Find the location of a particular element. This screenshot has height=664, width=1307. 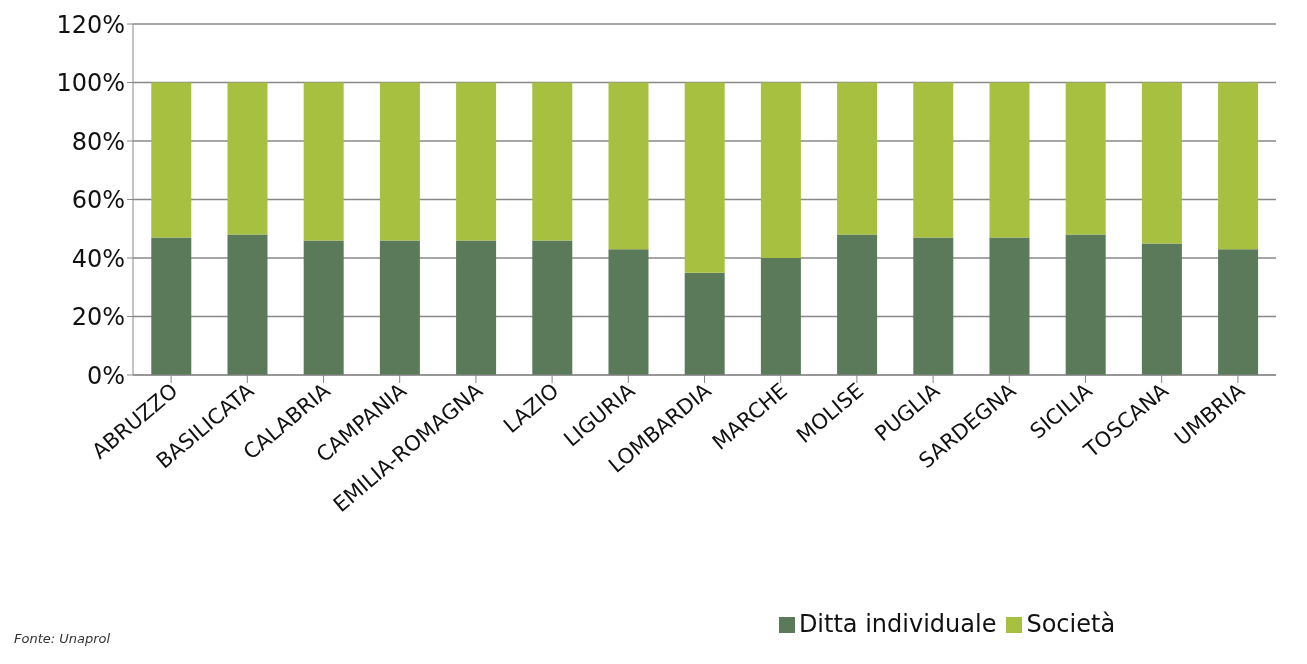

y-tick-label: 40% is located at coordinates (98, 258).